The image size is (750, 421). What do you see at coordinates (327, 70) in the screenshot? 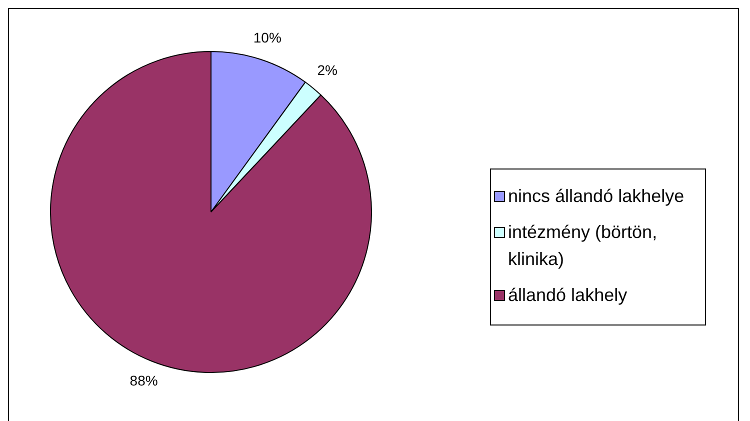
I see `data-label: 2%` at bounding box center [327, 70].